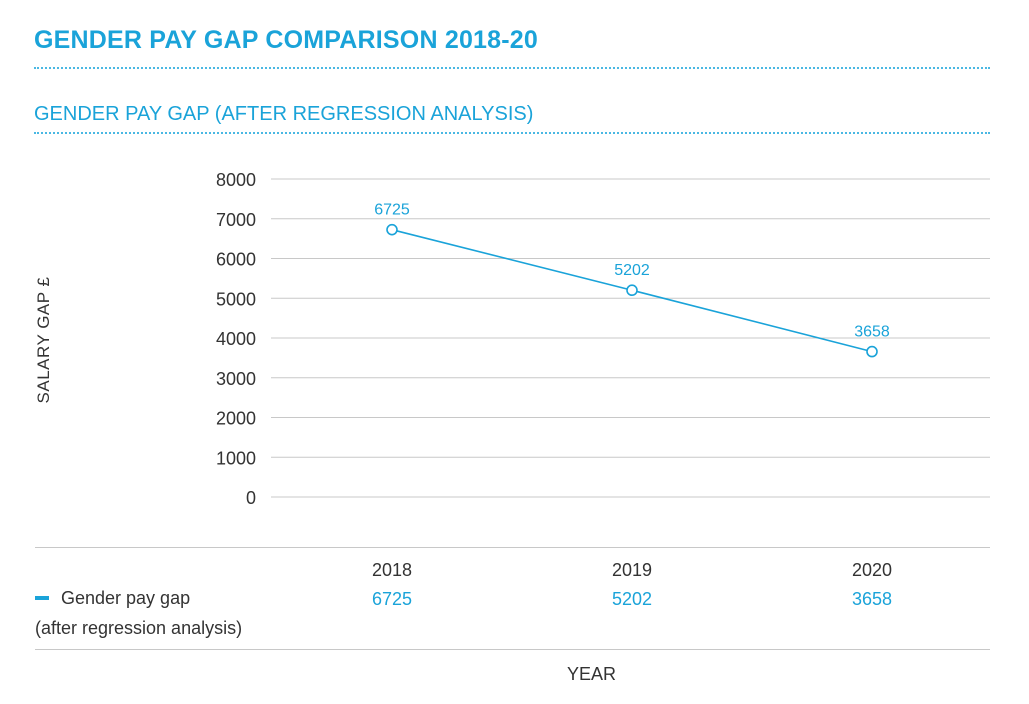 The width and height of the screenshot is (1029, 704). Describe the element at coordinates (139, 628) in the screenshot. I see `legend-label-sub: (after regression analysis)` at that location.